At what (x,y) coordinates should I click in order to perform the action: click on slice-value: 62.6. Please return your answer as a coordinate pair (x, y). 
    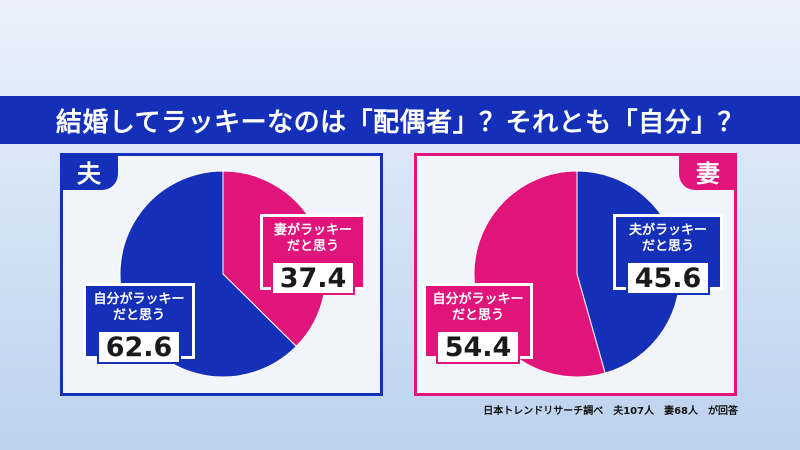
    Looking at the image, I should click on (139, 347).